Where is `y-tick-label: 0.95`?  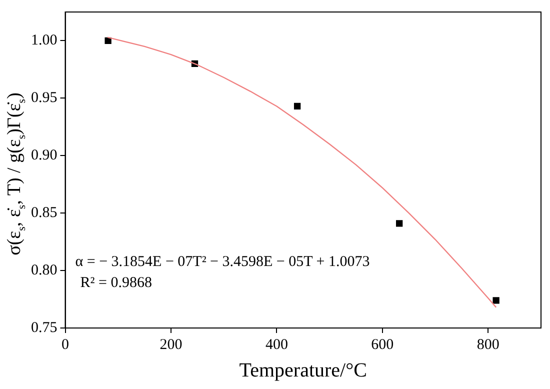
y-tick-label: 0.95 is located at coordinates (44, 98).